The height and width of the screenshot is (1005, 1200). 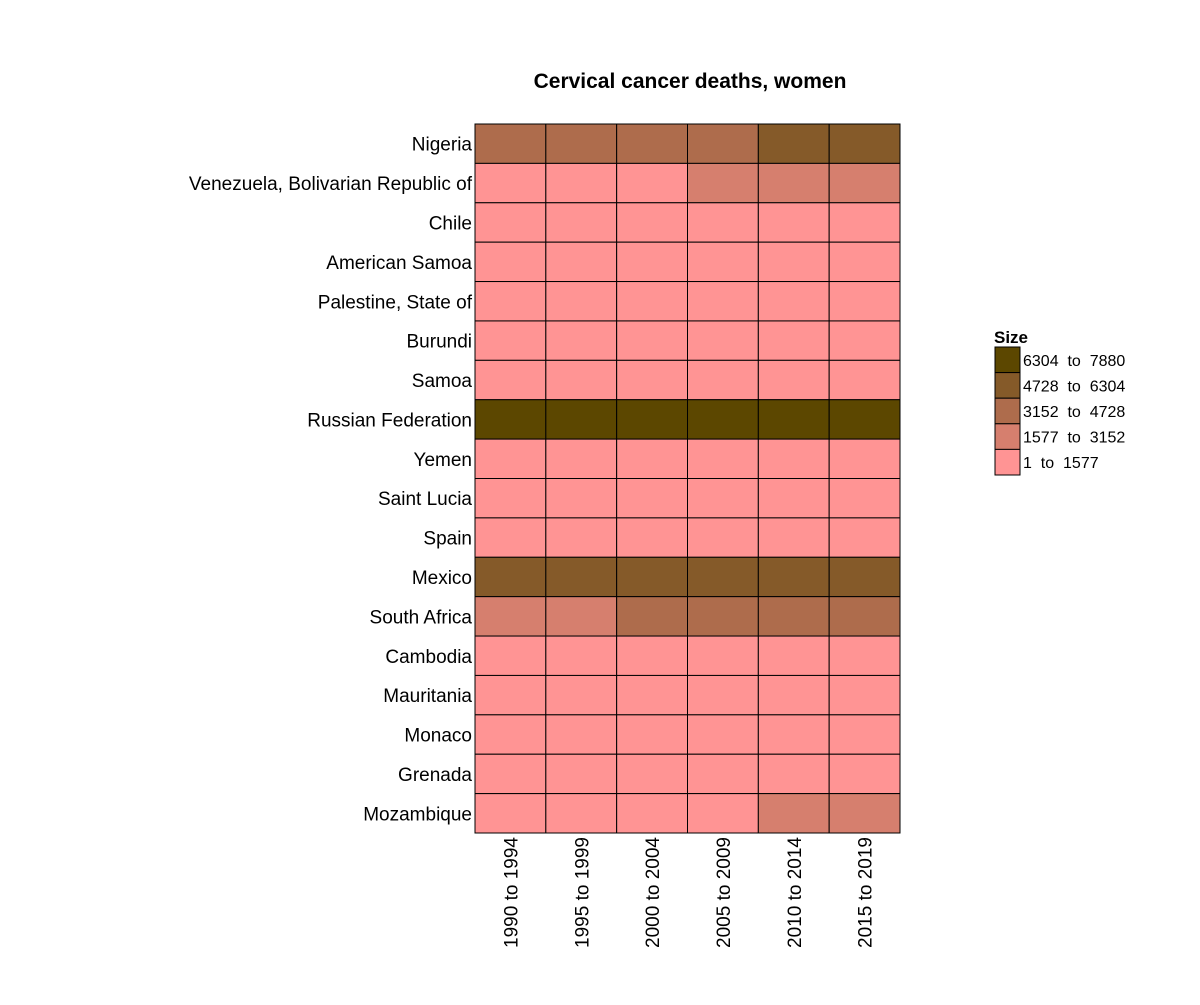 What do you see at coordinates (1074, 386) in the screenshot?
I see `legend-label: 4728 to 6304` at bounding box center [1074, 386].